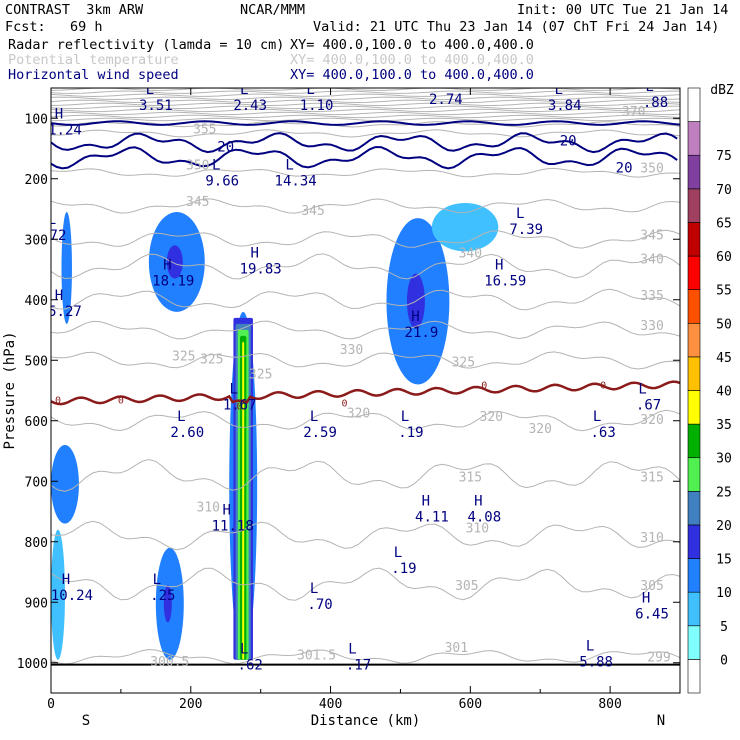 Image resolution: width=740 pixels, height=740 pixels. Describe the element at coordinates (36, 482) in the screenshot. I see `y-tick-label: 700` at that location.